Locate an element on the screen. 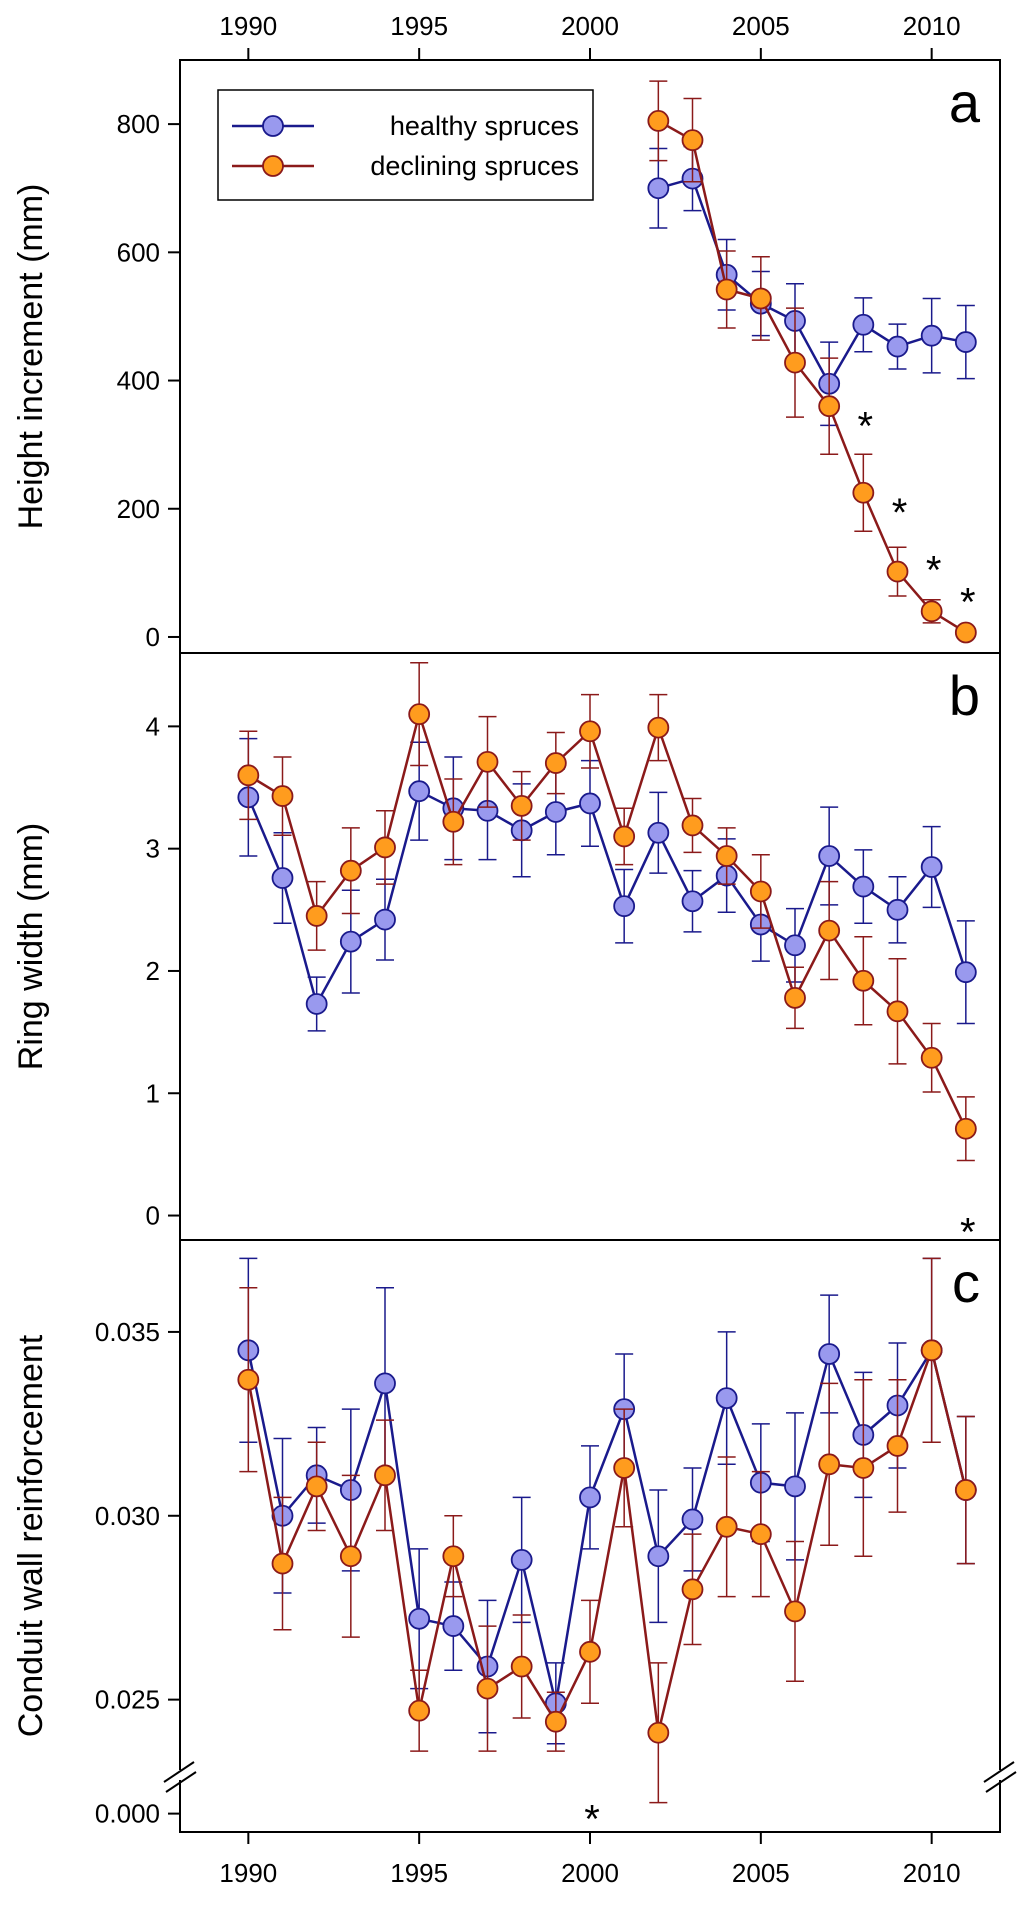 The height and width of the screenshot is (1920, 1019). x-tick-label-top: 2010 is located at coordinates (932, 26).